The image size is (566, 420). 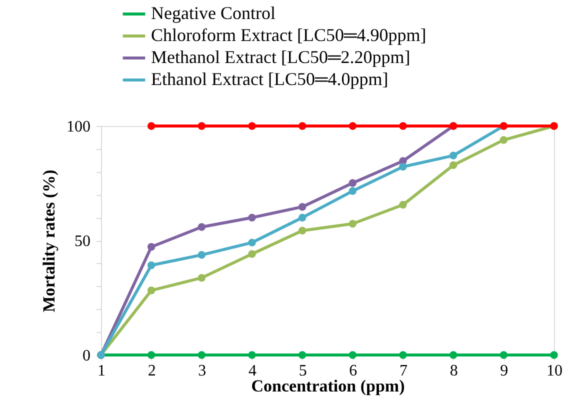 What do you see at coordinates (288, 35) in the screenshot?
I see `legend-label: Chloroform Extract [LC50═4.90ppm]` at bounding box center [288, 35].